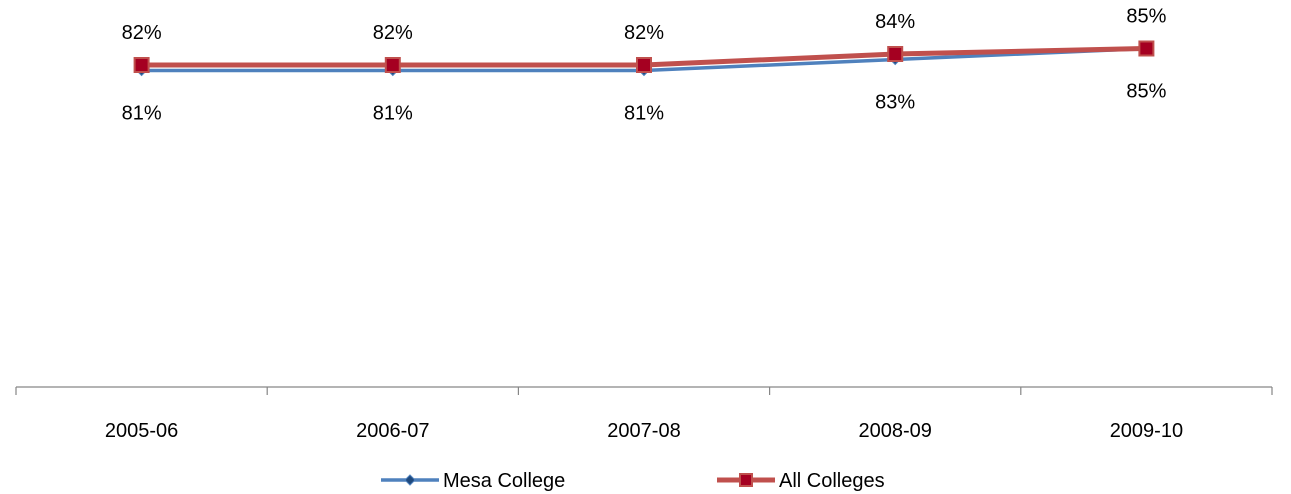 Image resolution: width=1291 pixels, height=494 pixels. What do you see at coordinates (633, 481) in the screenshot?
I see `legend: Mesa College All Colleges` at bounding box center [633, 481].